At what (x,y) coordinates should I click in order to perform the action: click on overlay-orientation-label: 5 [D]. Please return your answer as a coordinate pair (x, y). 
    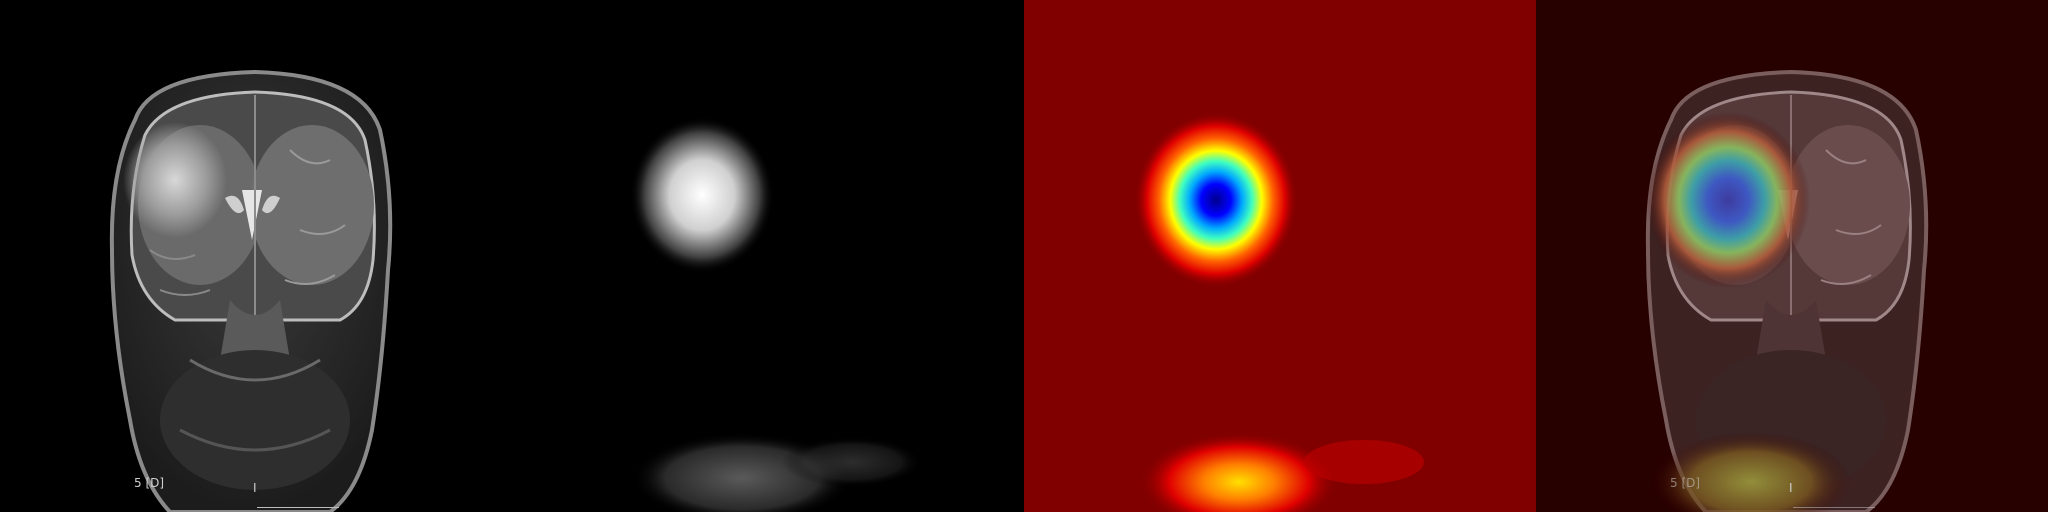
    Looking at the image, I should click on (1685, 483).